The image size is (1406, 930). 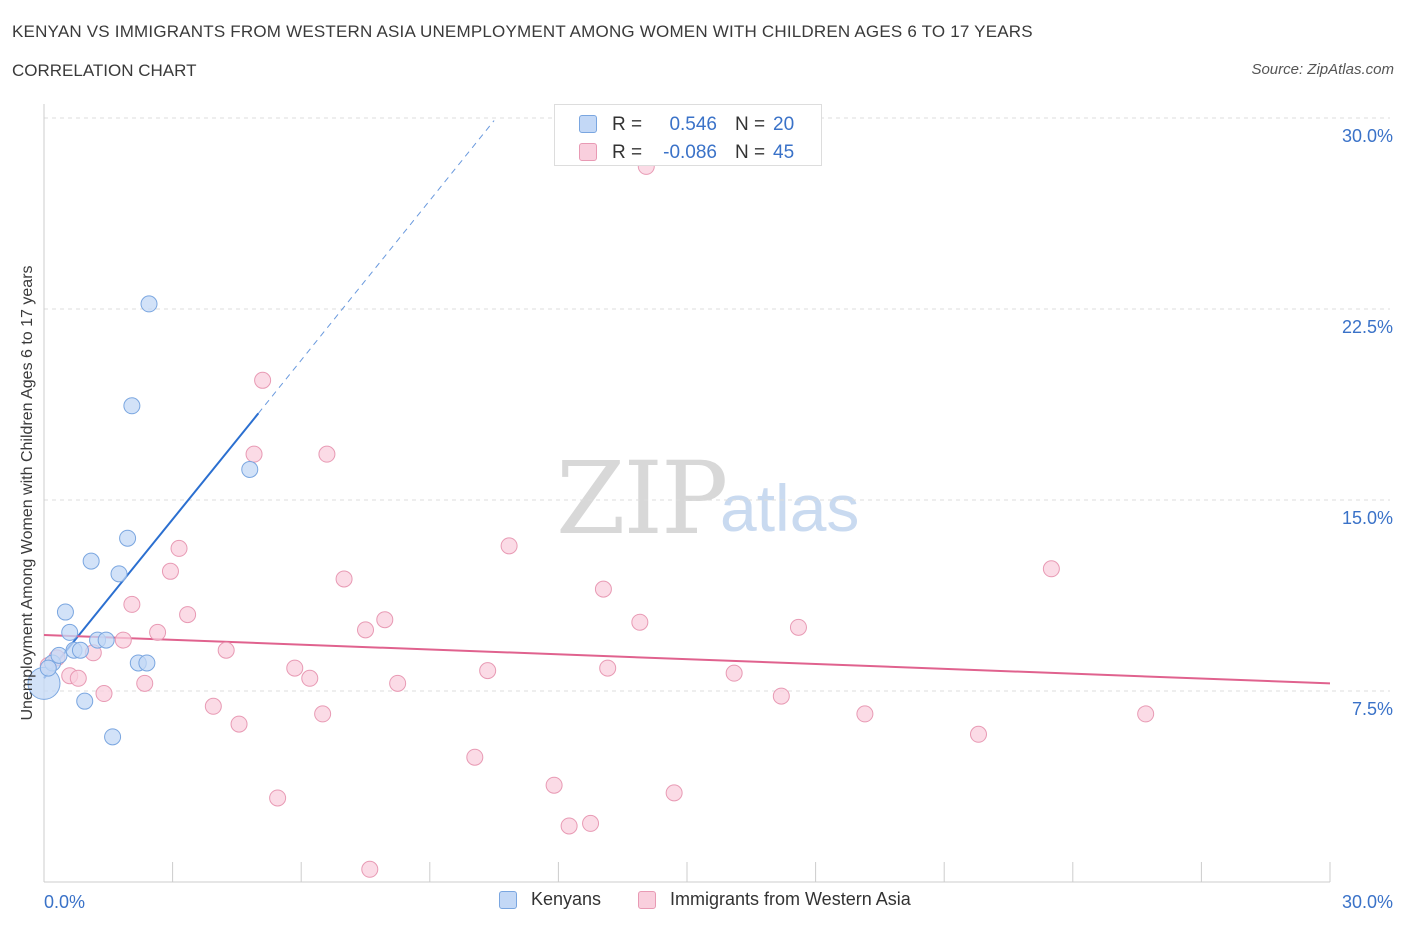 I want to click on watermark-atlas: atlas, so click(x=790, y=508).